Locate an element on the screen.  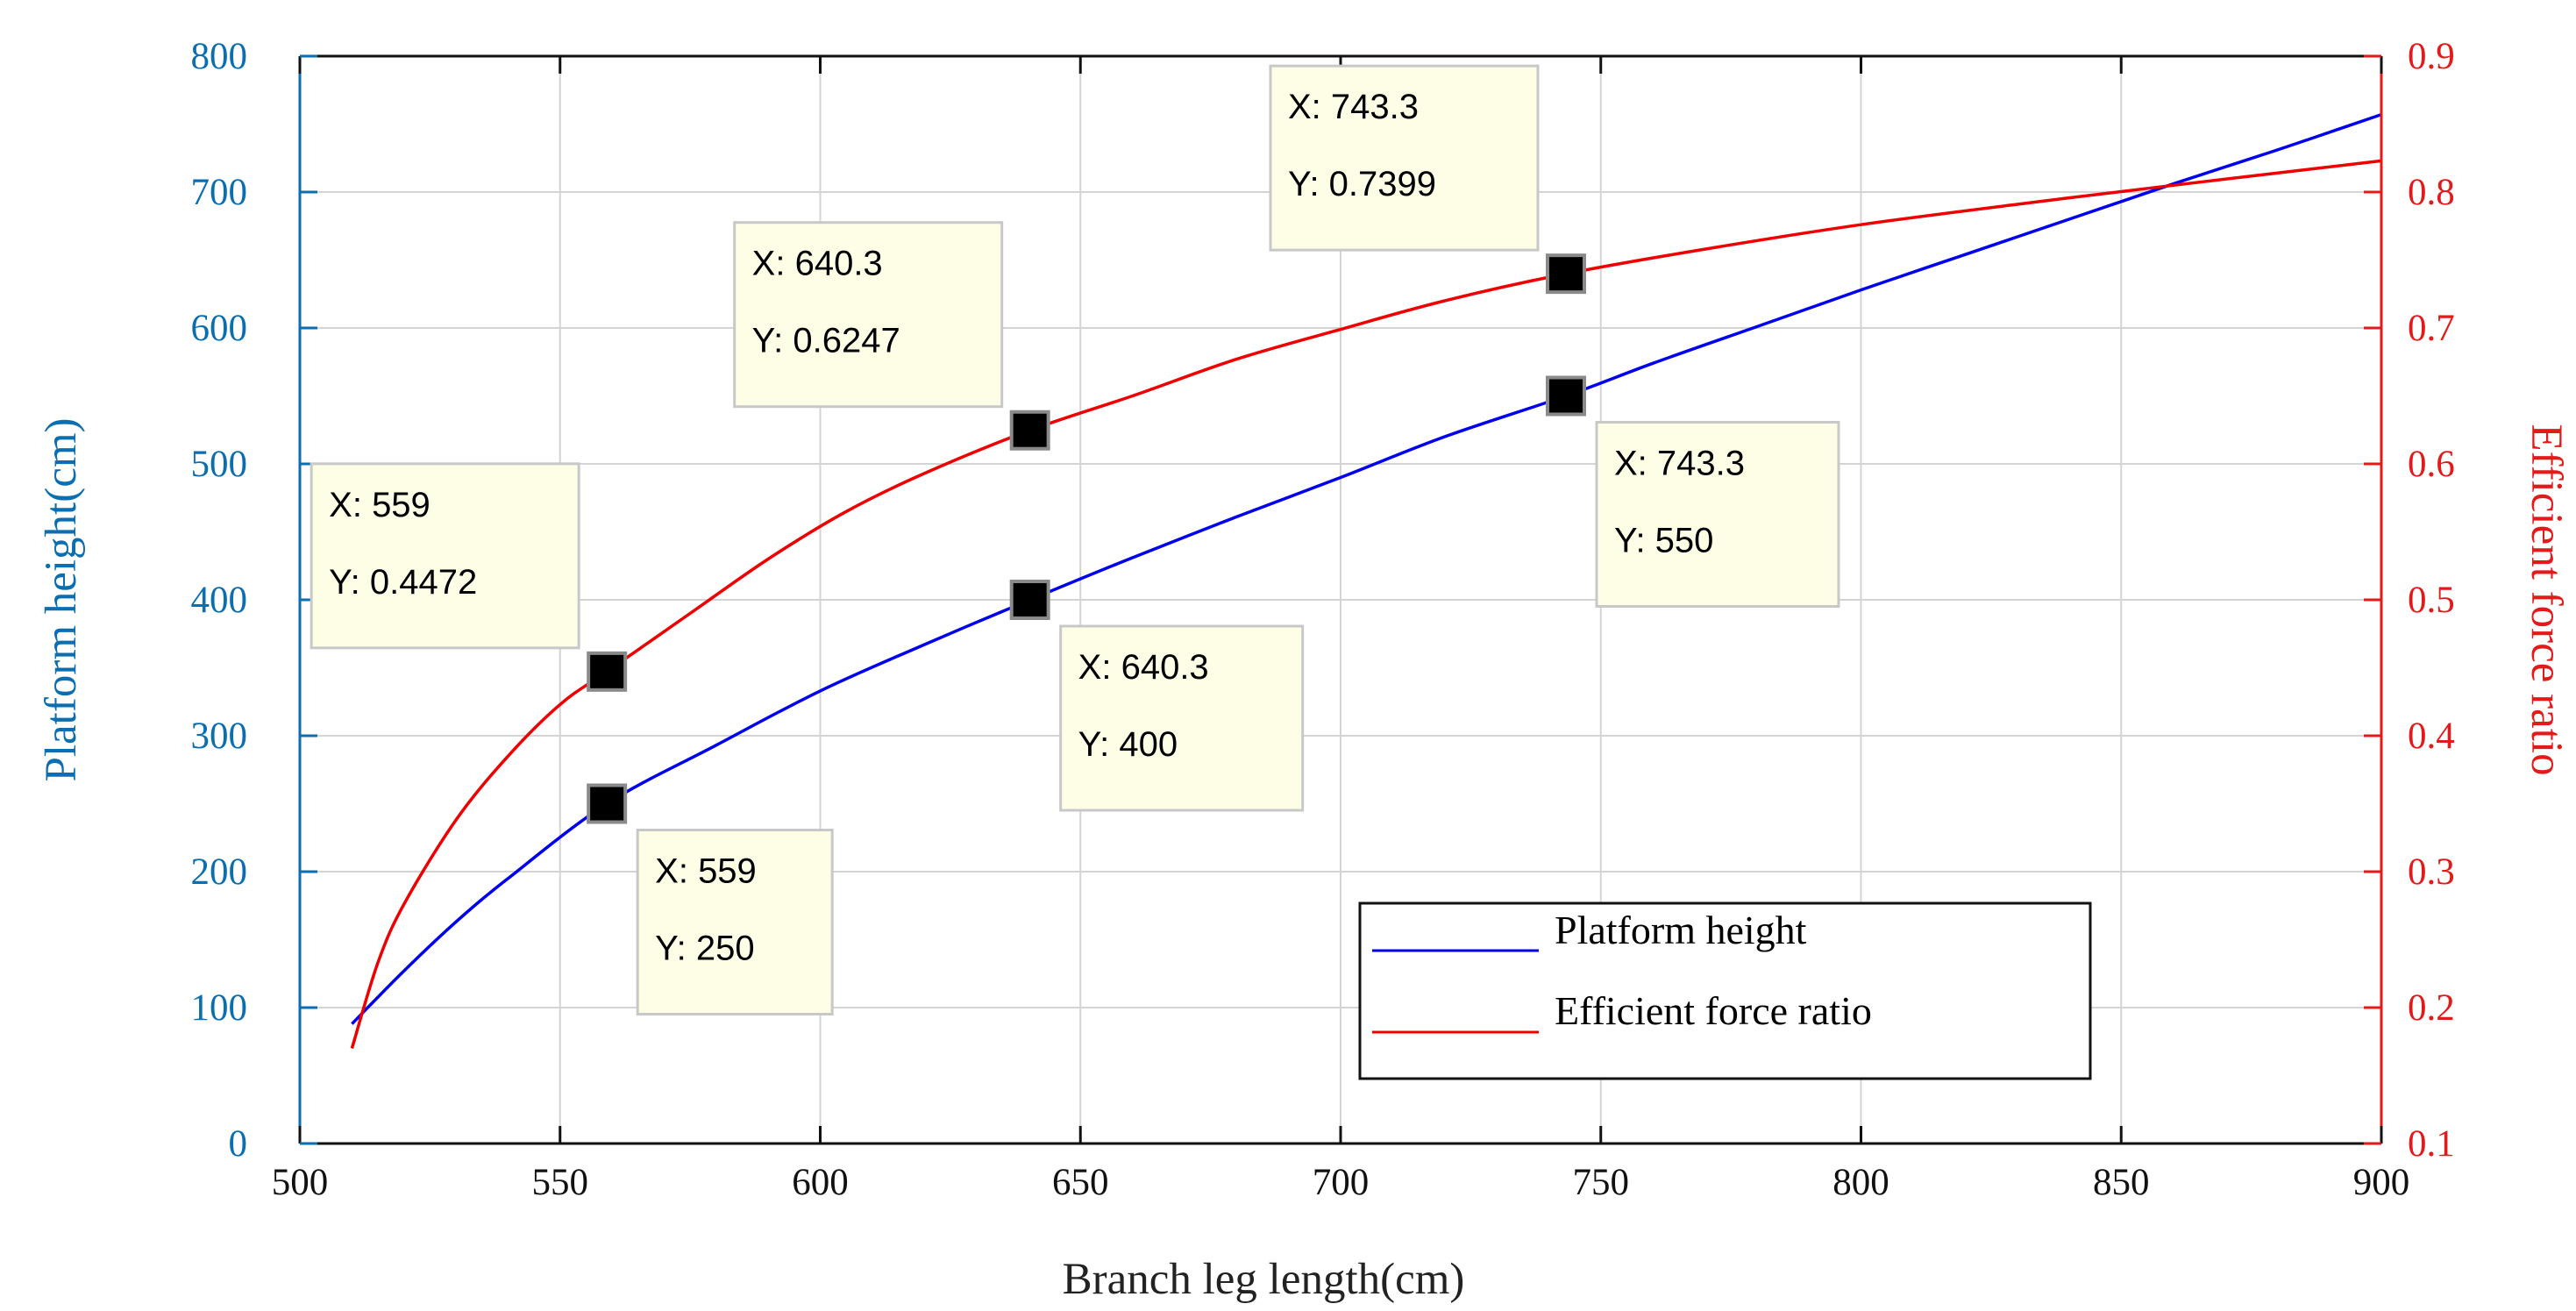
y-left-tick-label-600: 600 is located at coordinates (219, 328).